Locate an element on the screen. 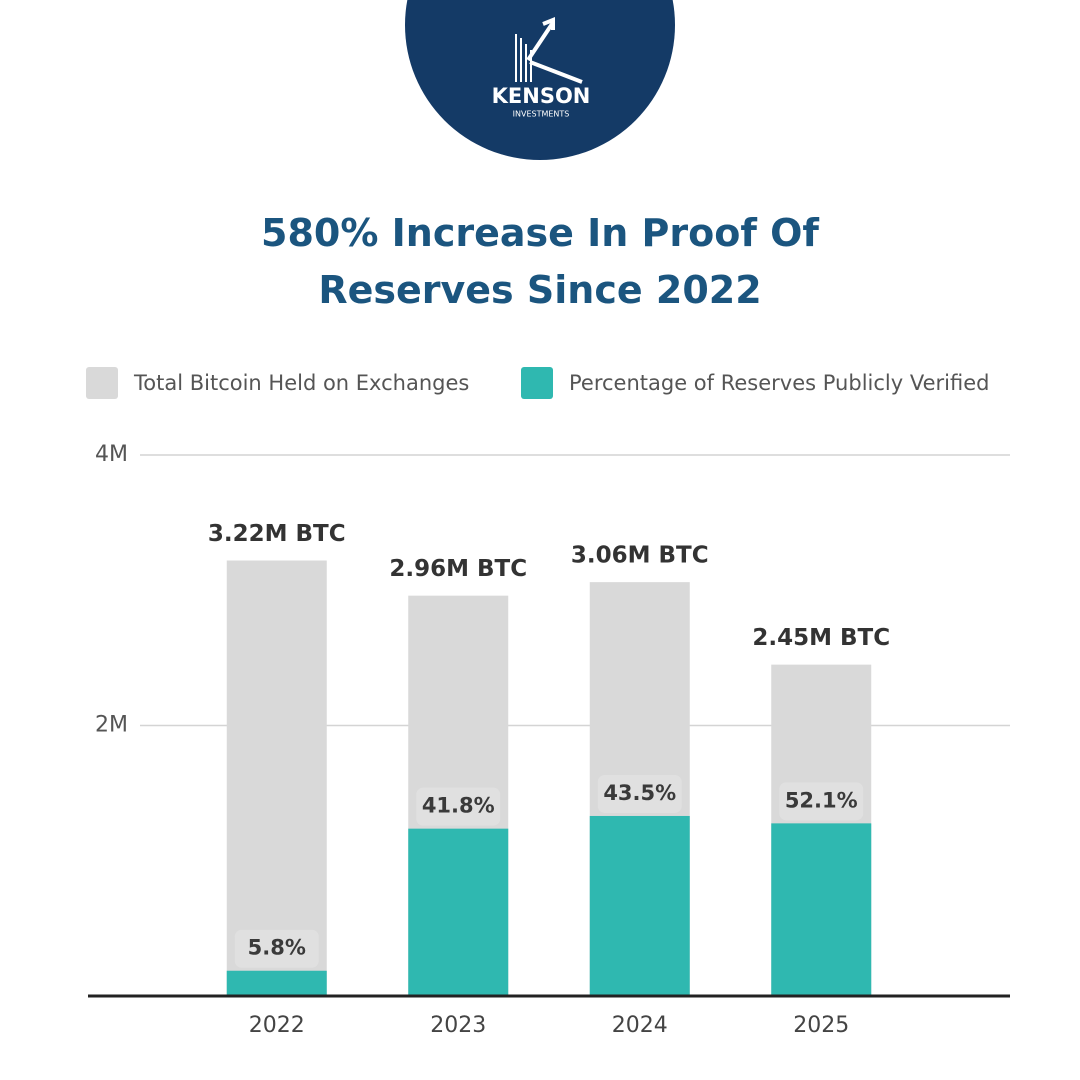 Image resolution: width=1080 pixels, height=1080 pixels. percent-label: 5.8% is located at coordinates (277, 948).